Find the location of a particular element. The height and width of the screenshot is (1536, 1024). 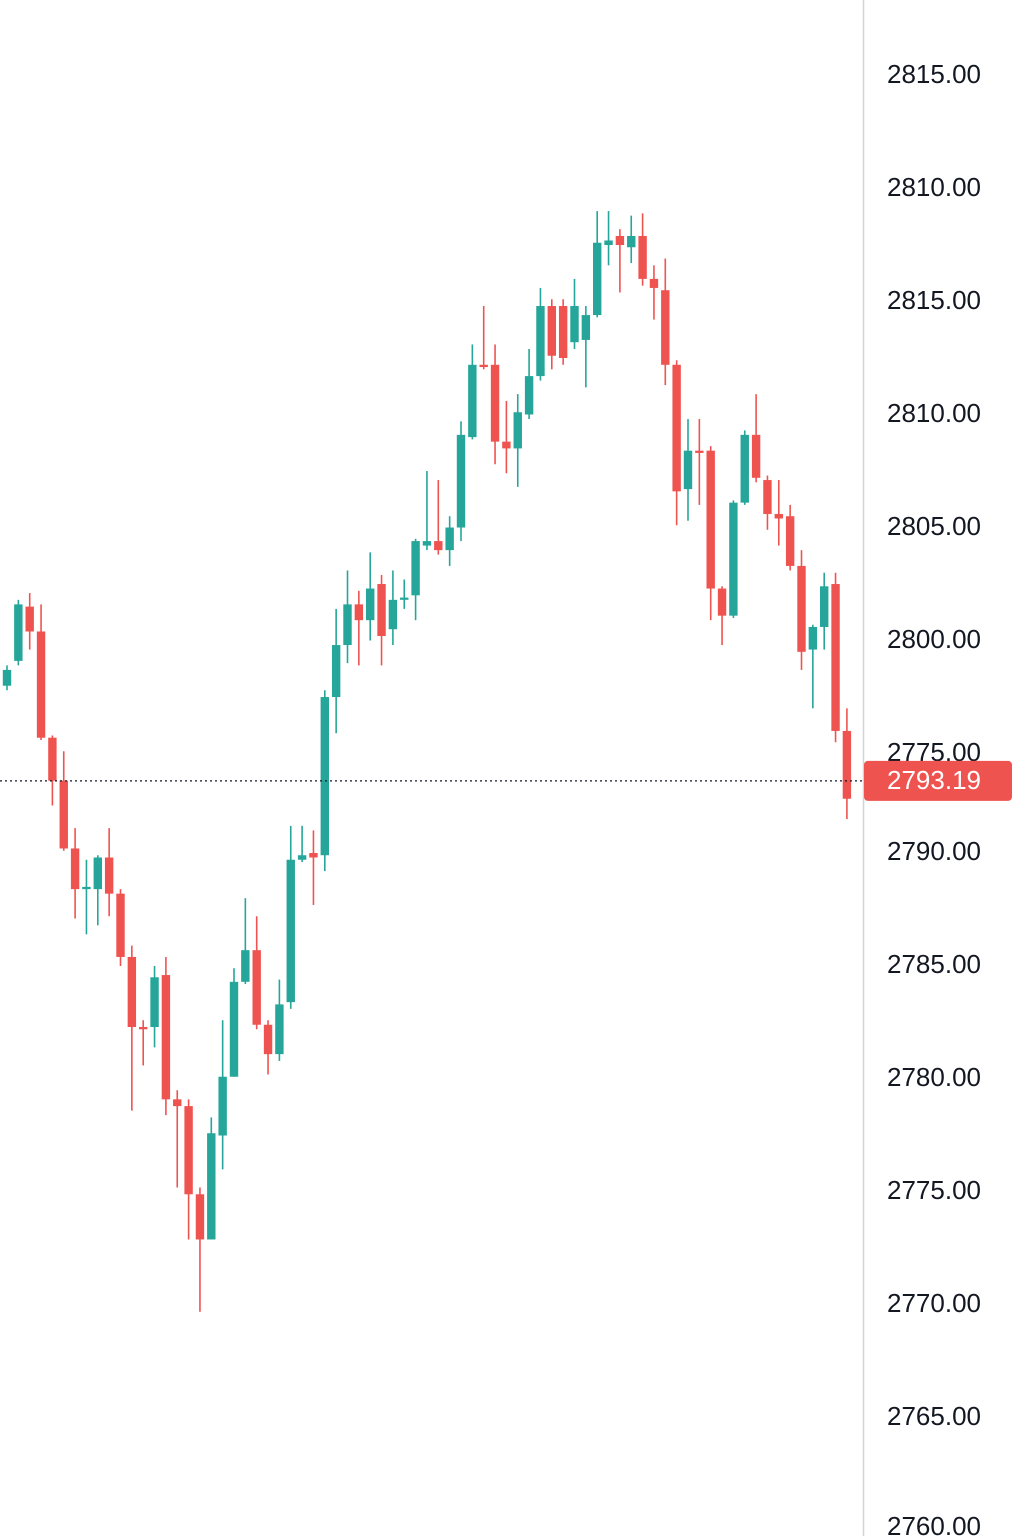

y-axis-label: 2780.00 is located at coordinates (934, 1077).